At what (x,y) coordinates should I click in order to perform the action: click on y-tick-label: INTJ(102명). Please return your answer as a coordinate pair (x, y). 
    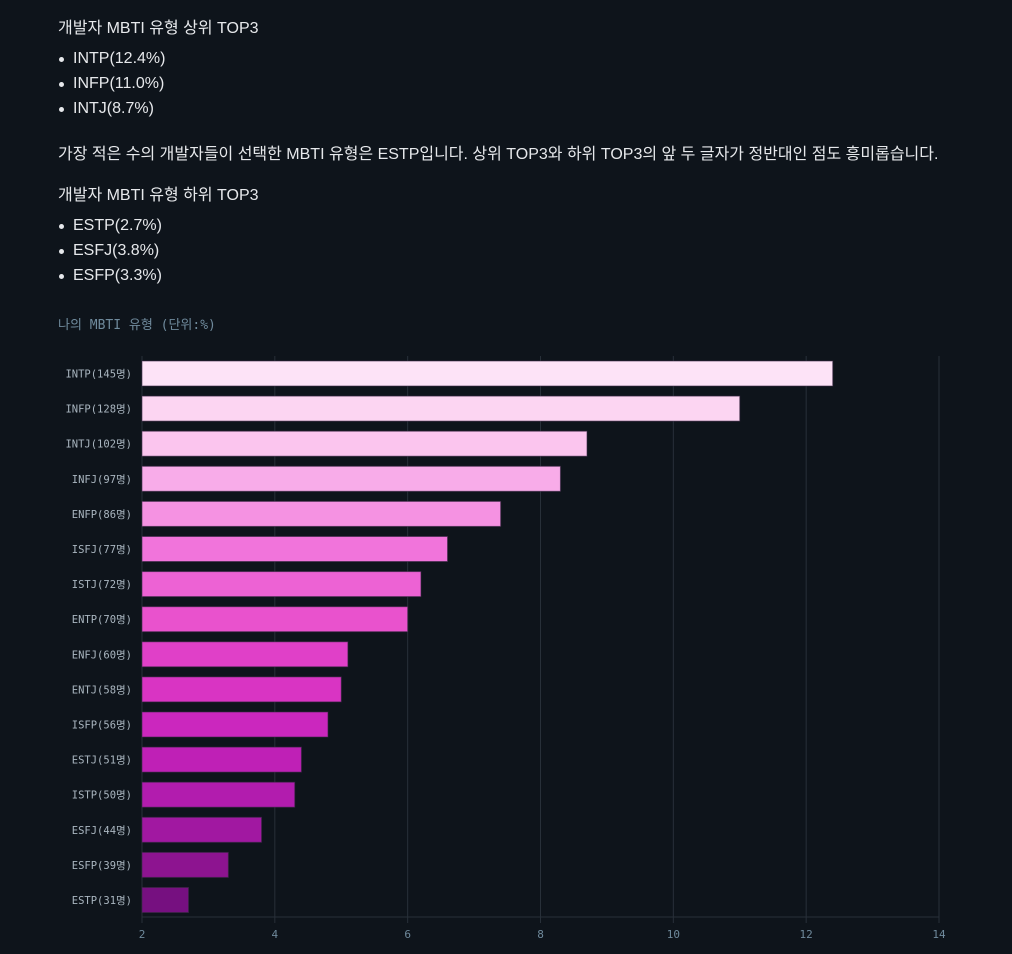
    Looking at the image, I should click on (98, 445).